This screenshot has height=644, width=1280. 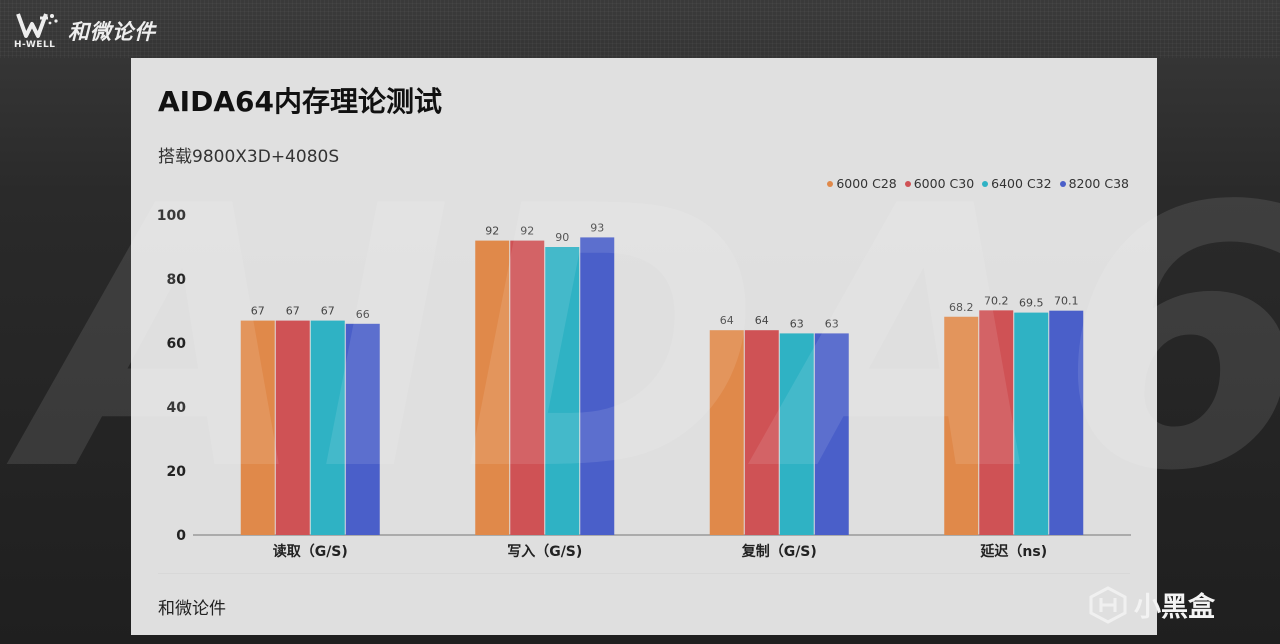 I want to click on y-tick-label: 80, so click(x=177, y=280).